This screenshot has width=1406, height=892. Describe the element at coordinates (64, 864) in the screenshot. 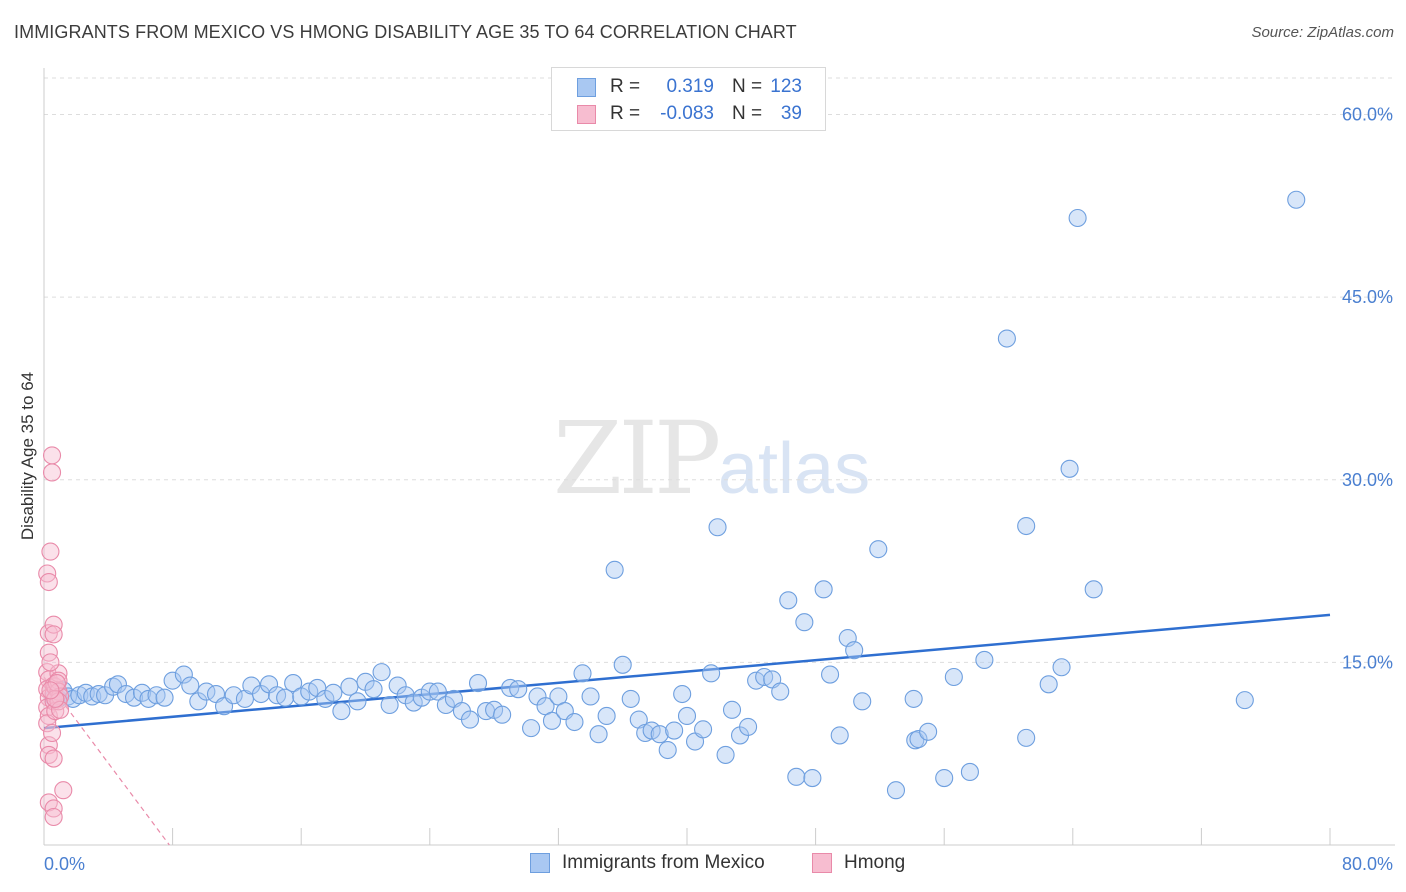

I see `x-tick-label: 0.0%` at that location.